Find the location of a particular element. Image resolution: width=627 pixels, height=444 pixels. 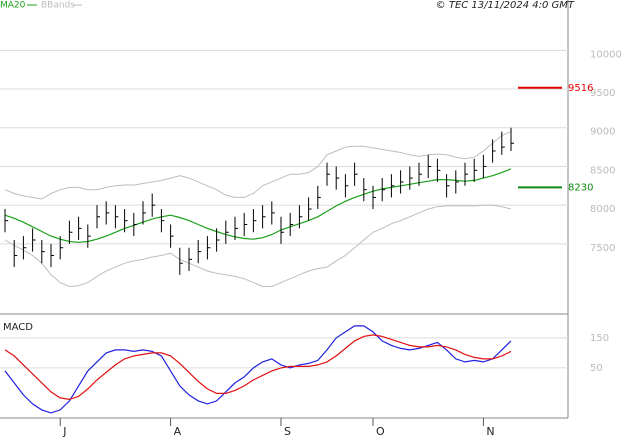

level-label: 8230 is located at coordinates (580, 187).